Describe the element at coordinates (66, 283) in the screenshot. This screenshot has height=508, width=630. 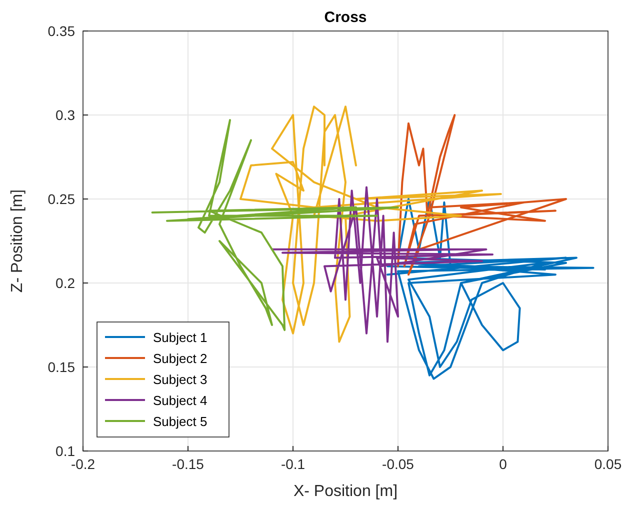
I see `y-tick-label: 0.2` at that location.